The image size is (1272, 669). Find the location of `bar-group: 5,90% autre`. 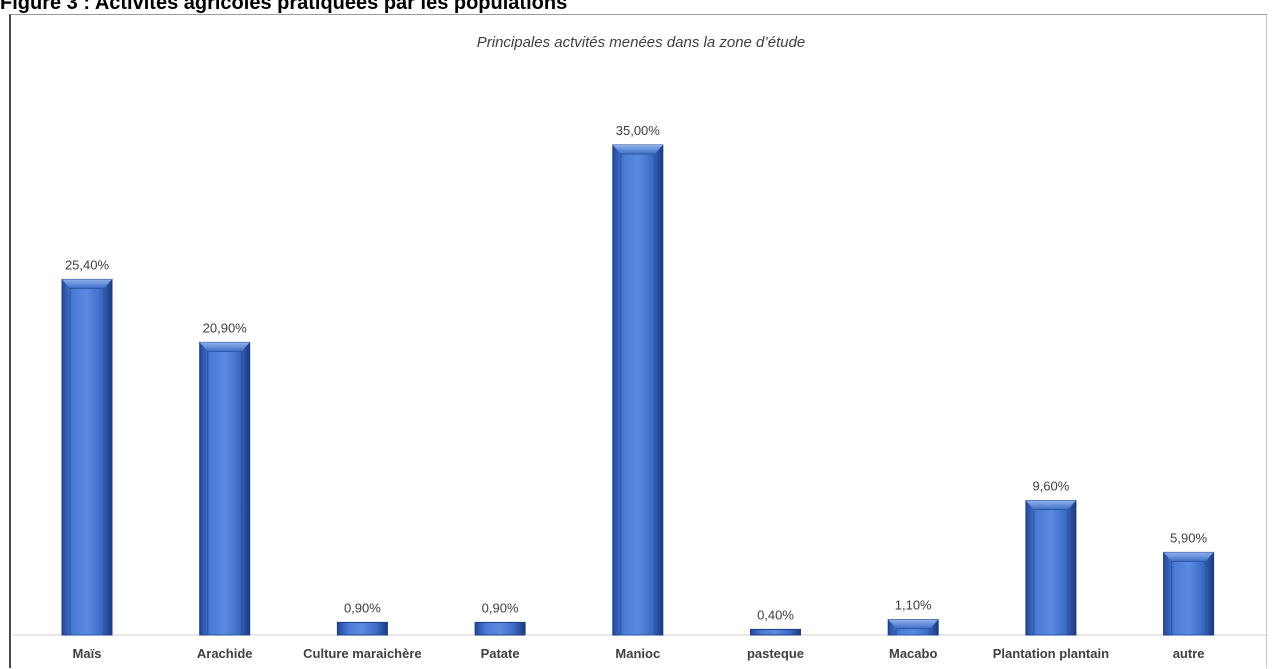

bar-group: 5,90% autre is located at coordinates (1189, 595).